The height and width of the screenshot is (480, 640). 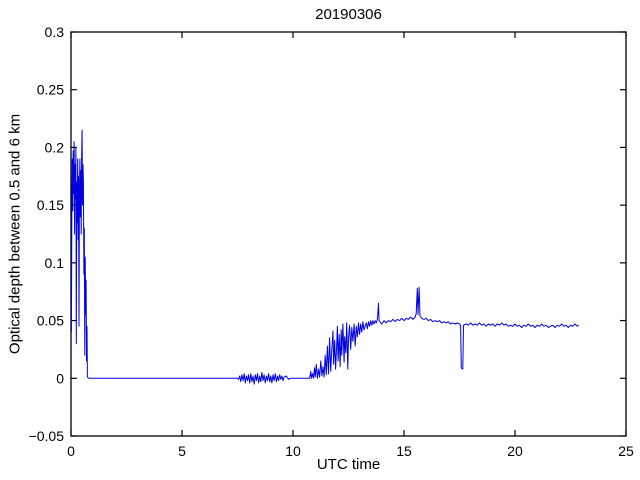 I want to click on x-tick-label: 10, so click(x=293, y=451).